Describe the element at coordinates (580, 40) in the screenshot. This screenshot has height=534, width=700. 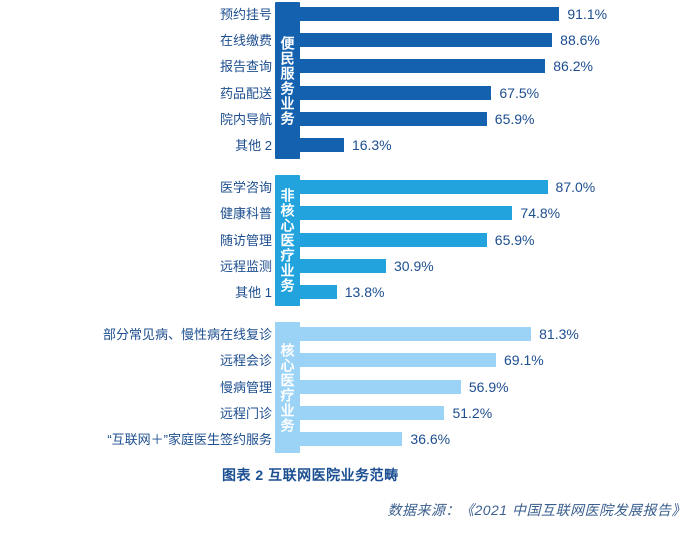
I see `bar-value-label: 88.6%` at that location.